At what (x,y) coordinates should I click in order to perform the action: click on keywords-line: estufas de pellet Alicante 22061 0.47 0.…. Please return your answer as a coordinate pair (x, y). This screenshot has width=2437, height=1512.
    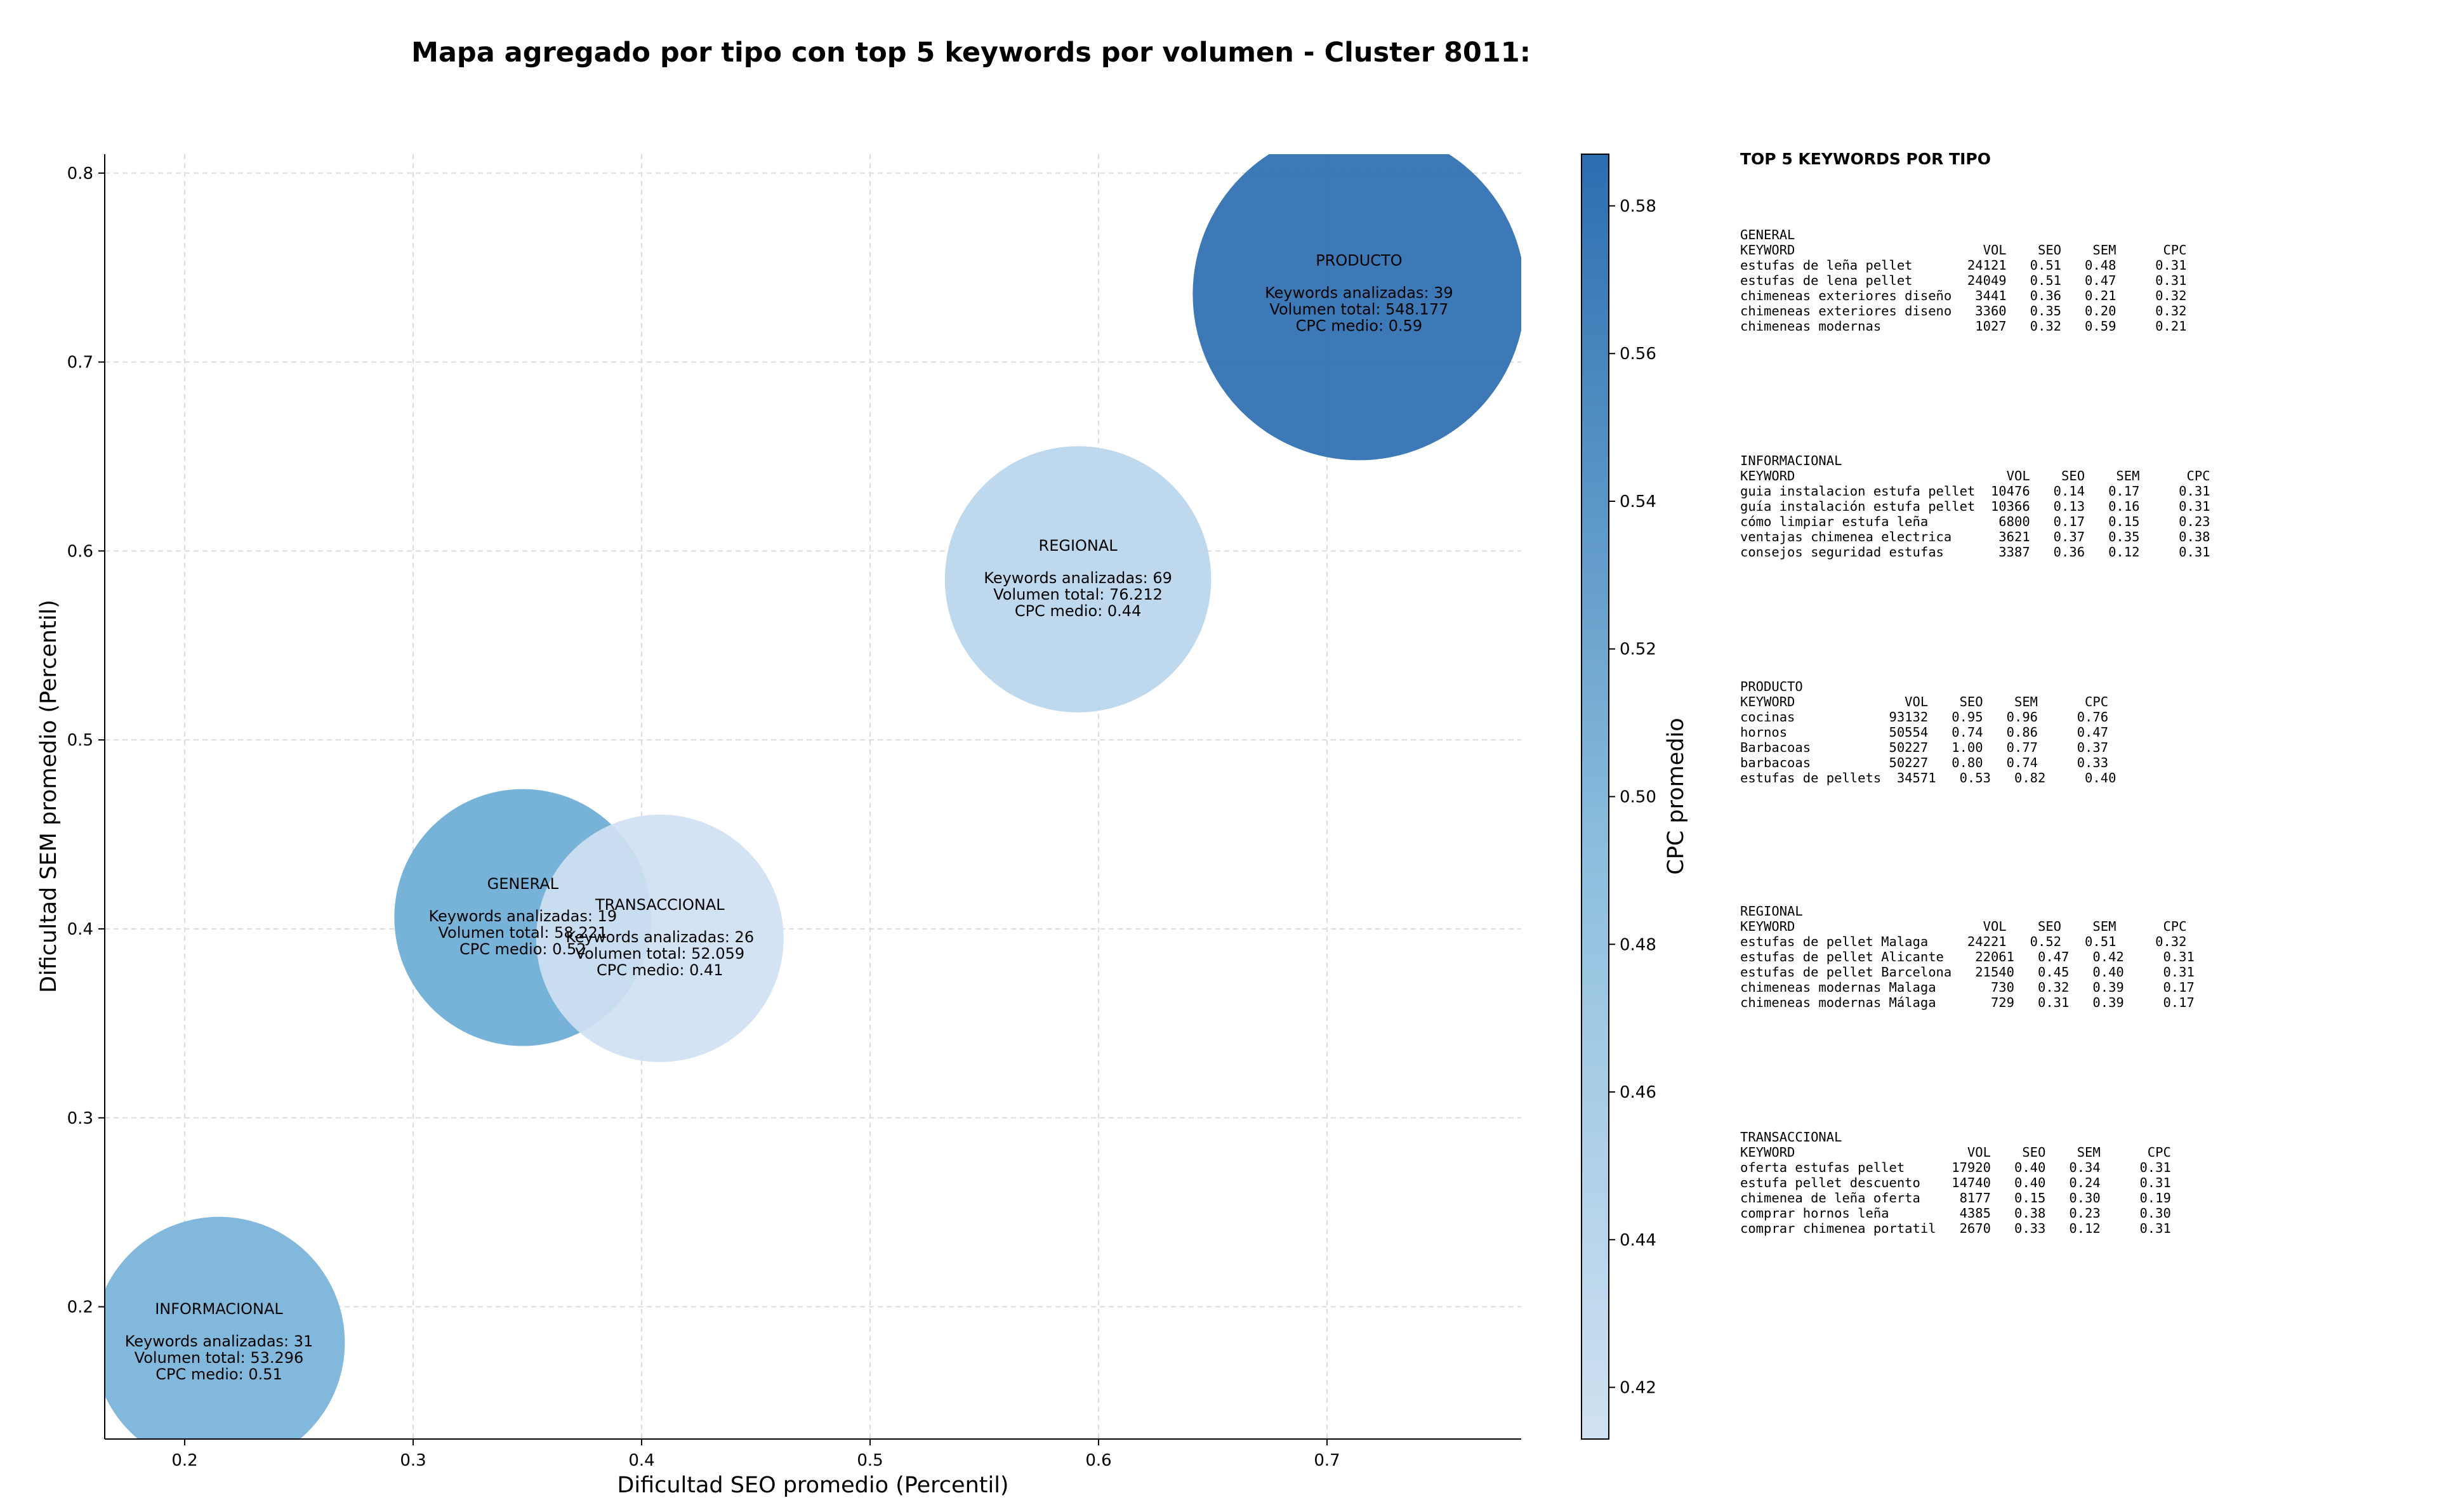
    Looking at the image, I should click on (1967, 957).